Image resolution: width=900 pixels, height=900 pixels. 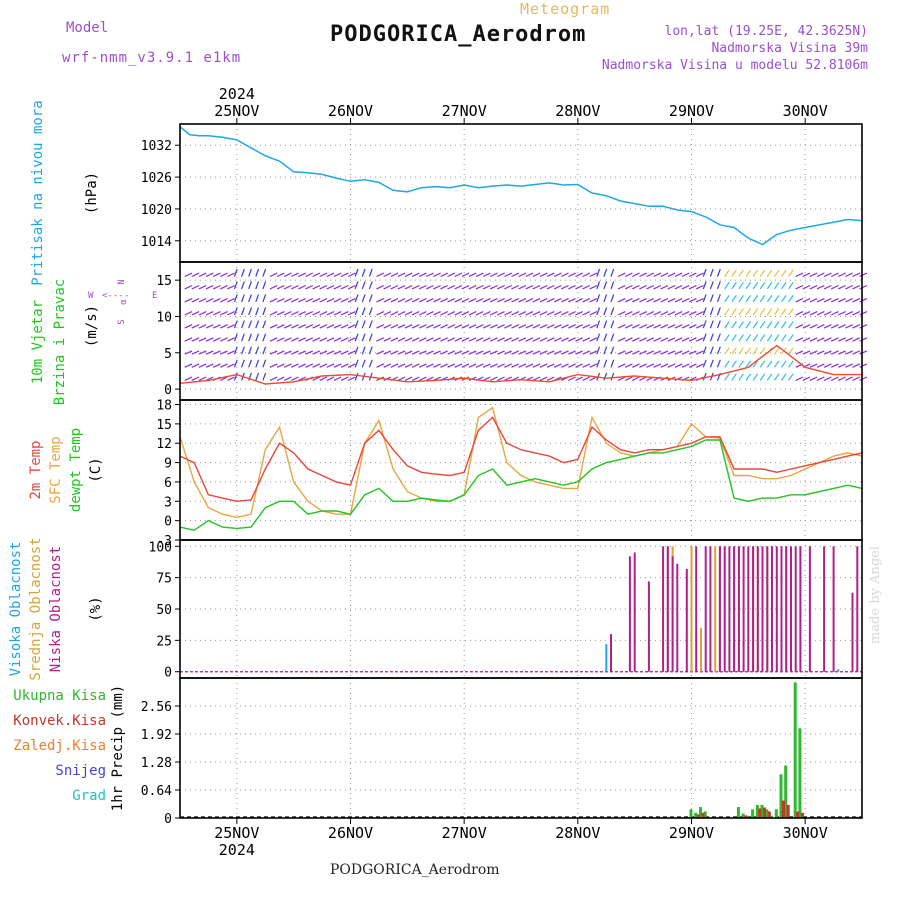 I want to click on x-tick-label-bottom: 26NOV, so click(x=350, y=833).